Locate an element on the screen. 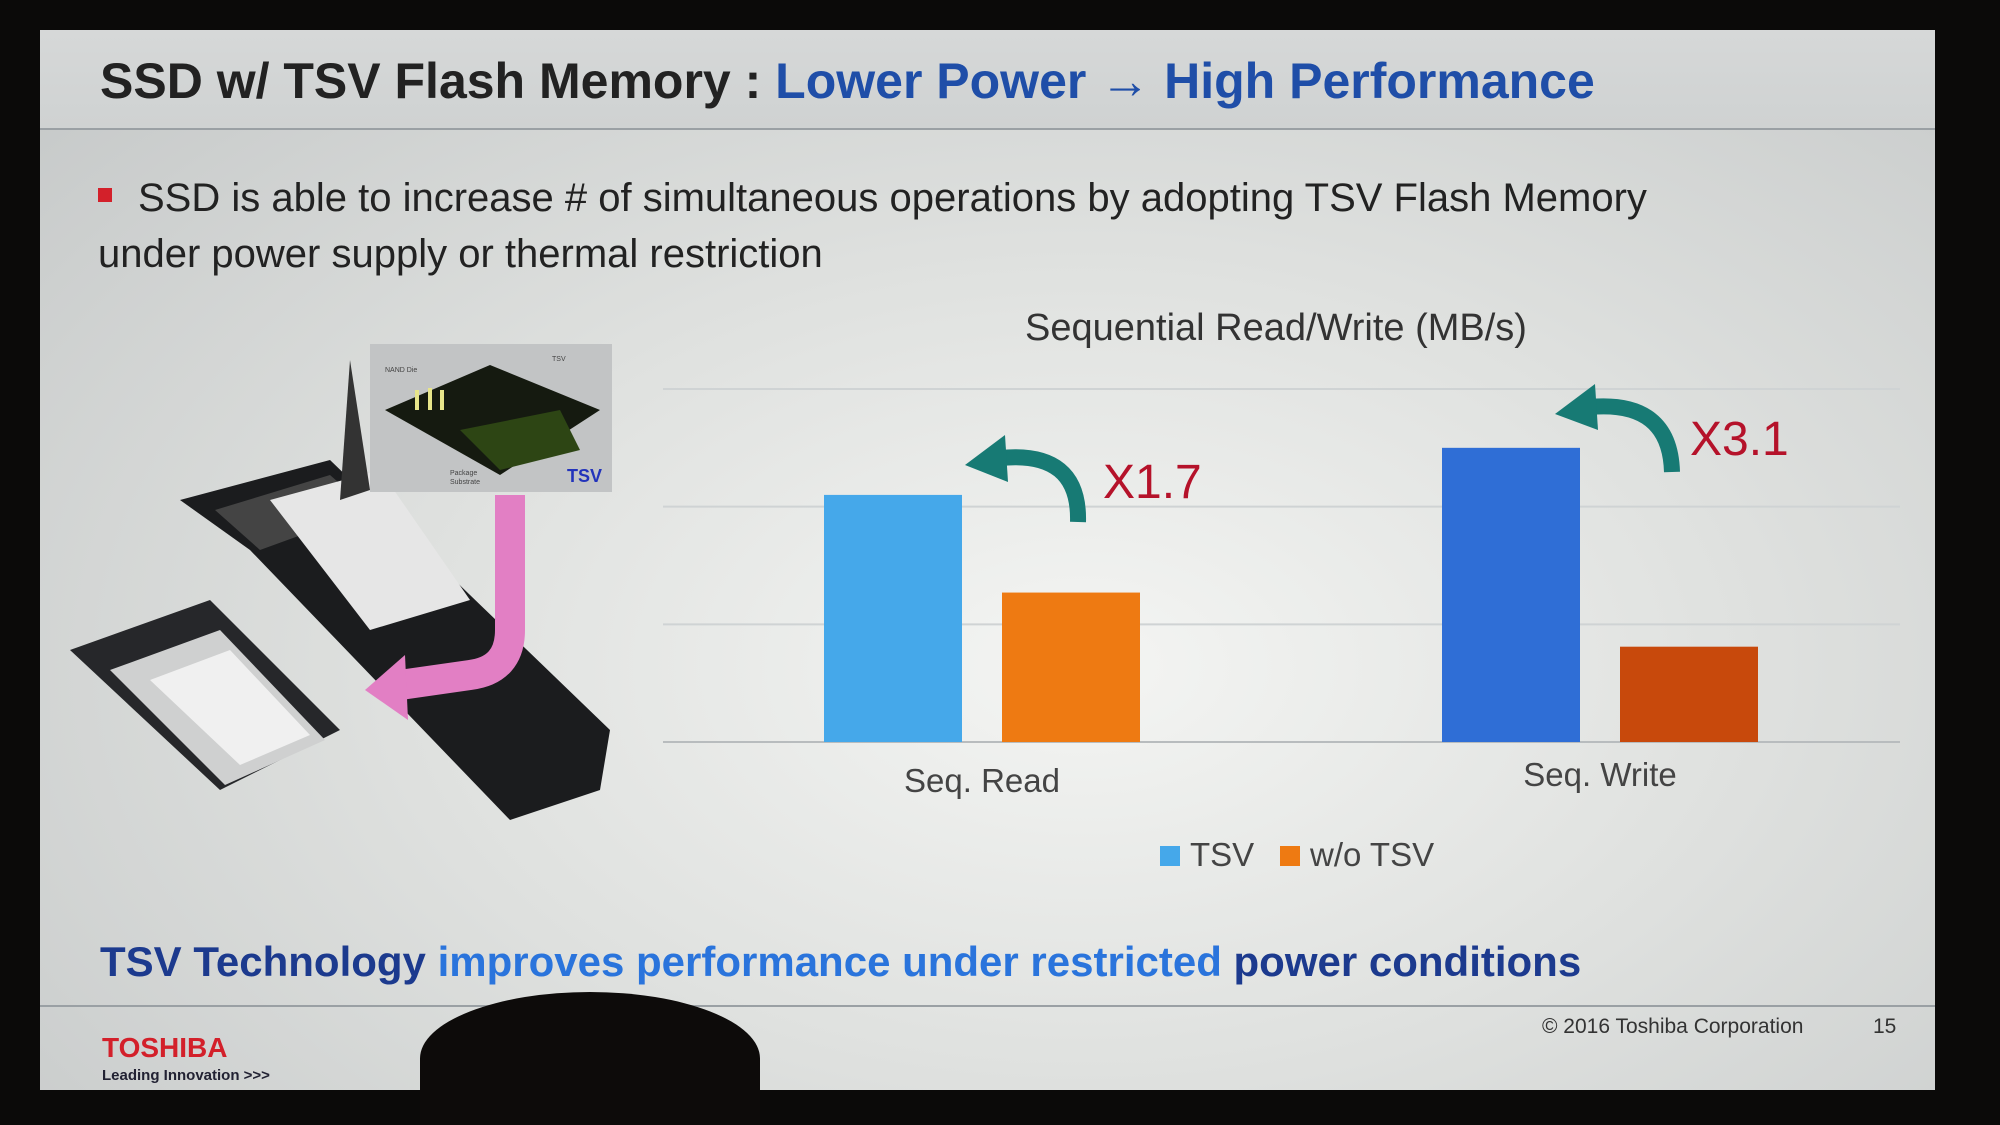 This screenshot has height=1125, width=2000. legend-label-wo-tsv: w/o TSV is located at coordinates (1371, 854).